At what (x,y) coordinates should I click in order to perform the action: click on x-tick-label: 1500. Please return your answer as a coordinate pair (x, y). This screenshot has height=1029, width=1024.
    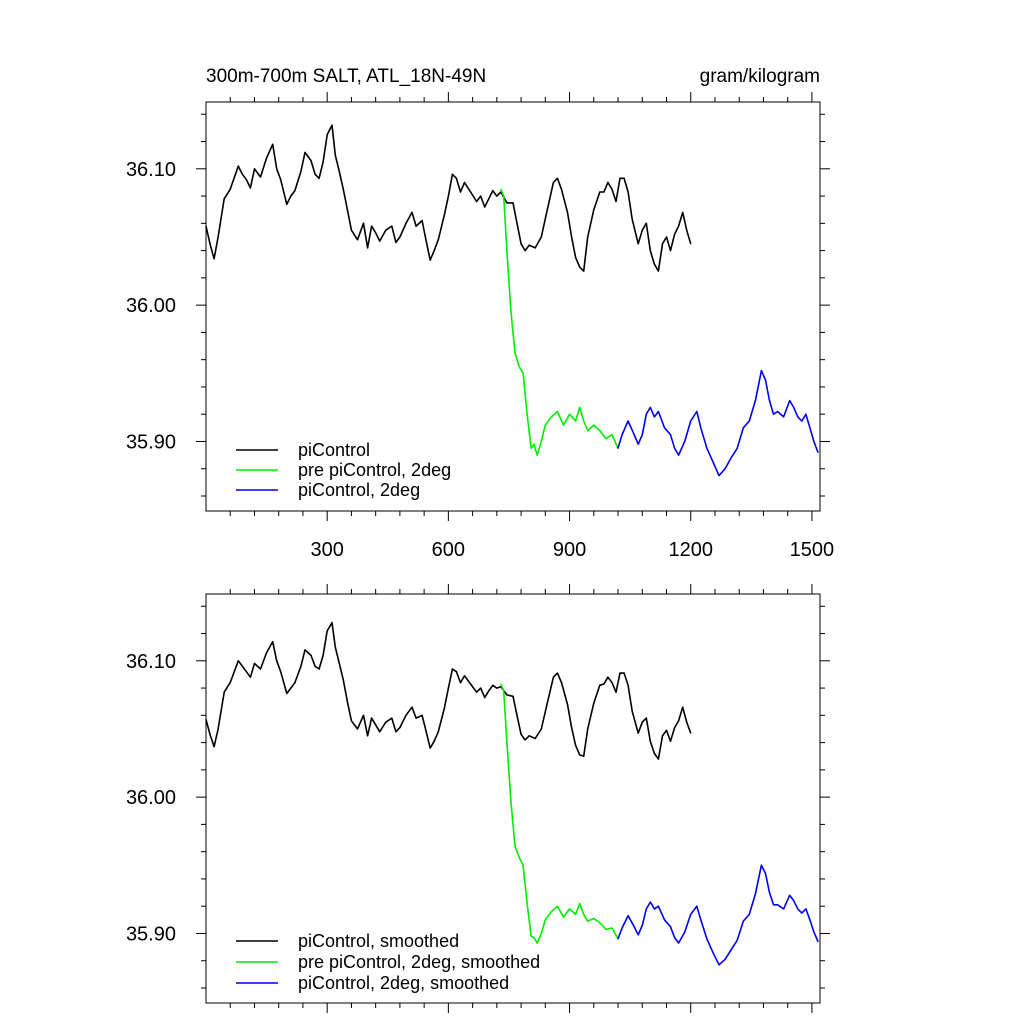
    Looking at the image, I should click on (812, 550).